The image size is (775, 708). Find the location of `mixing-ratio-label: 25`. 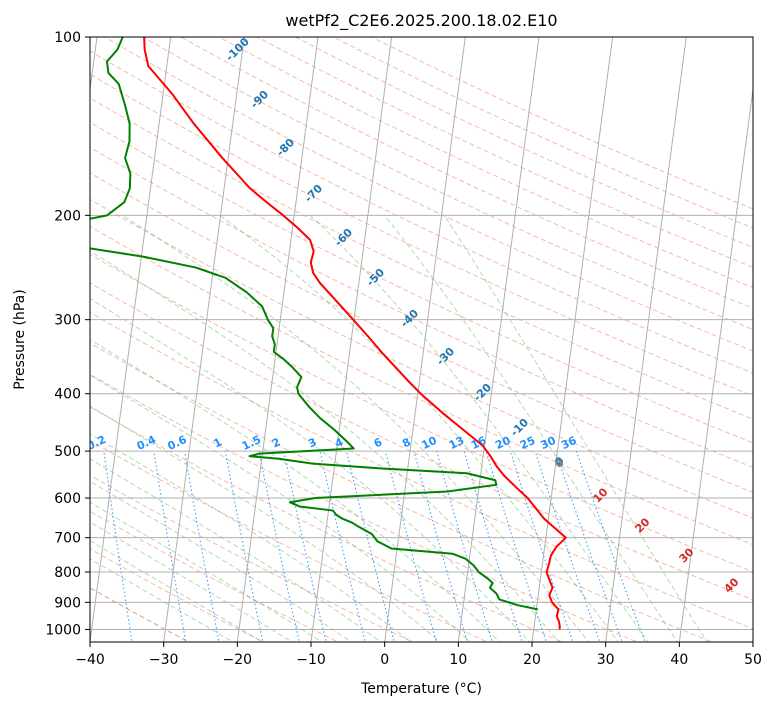

mixing-ratio-label: 25 is located at coordinates (527, 443).